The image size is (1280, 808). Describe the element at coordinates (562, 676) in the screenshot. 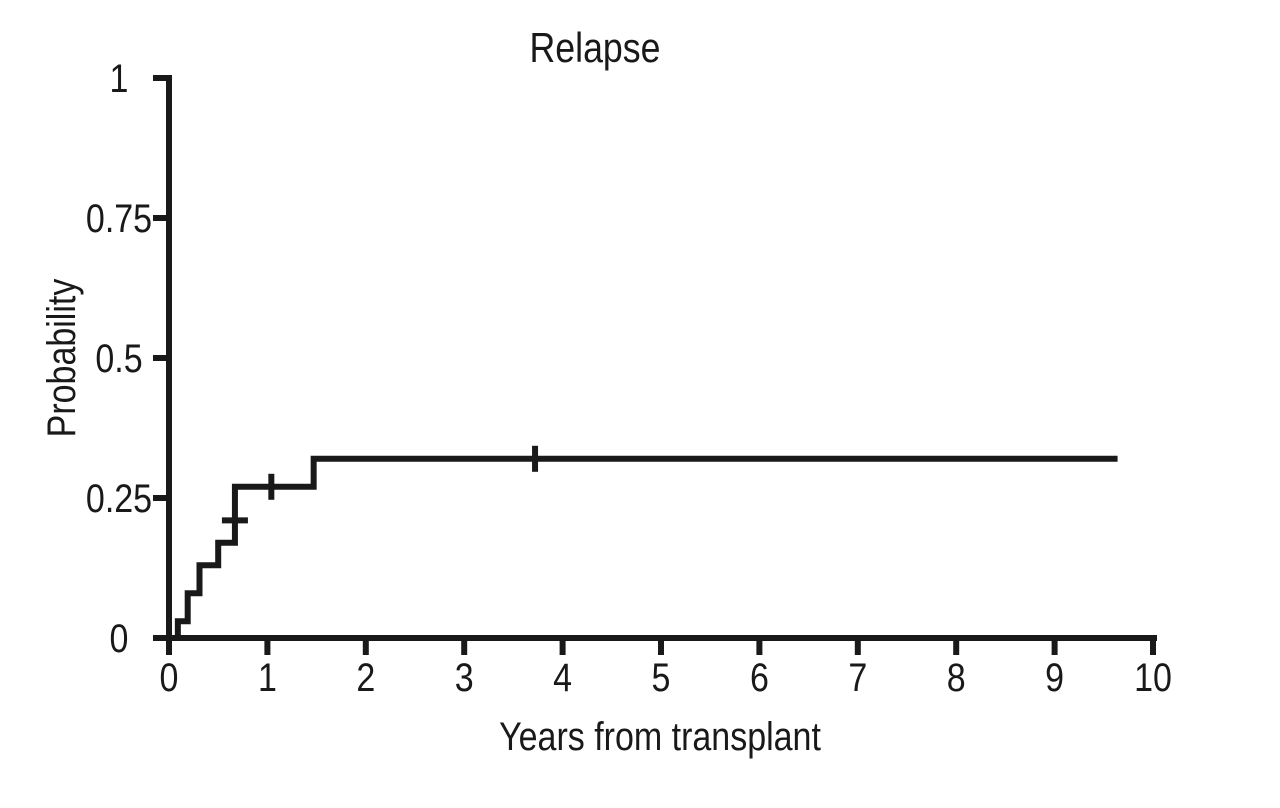

I see `x-tick-label: 4` at that location.